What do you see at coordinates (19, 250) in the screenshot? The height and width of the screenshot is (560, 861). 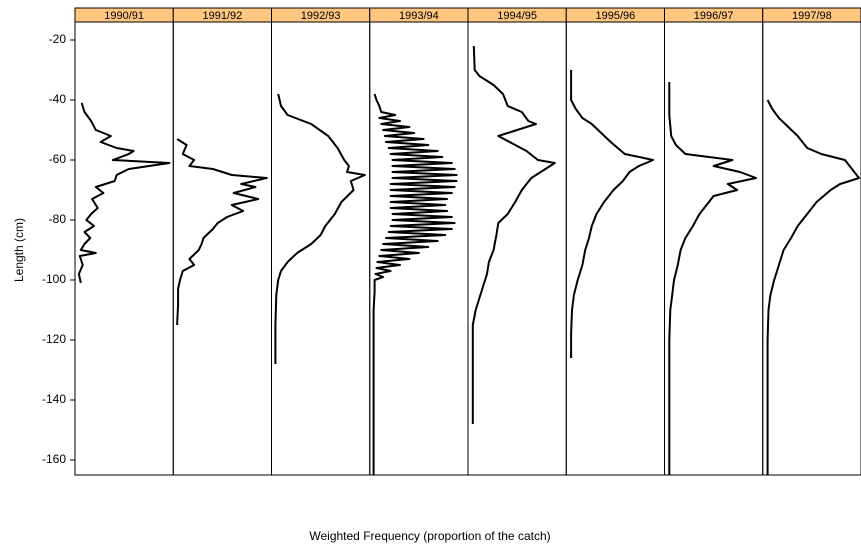 I see `y-axis-title: Length (cm)` at bounding box center [19, 250].